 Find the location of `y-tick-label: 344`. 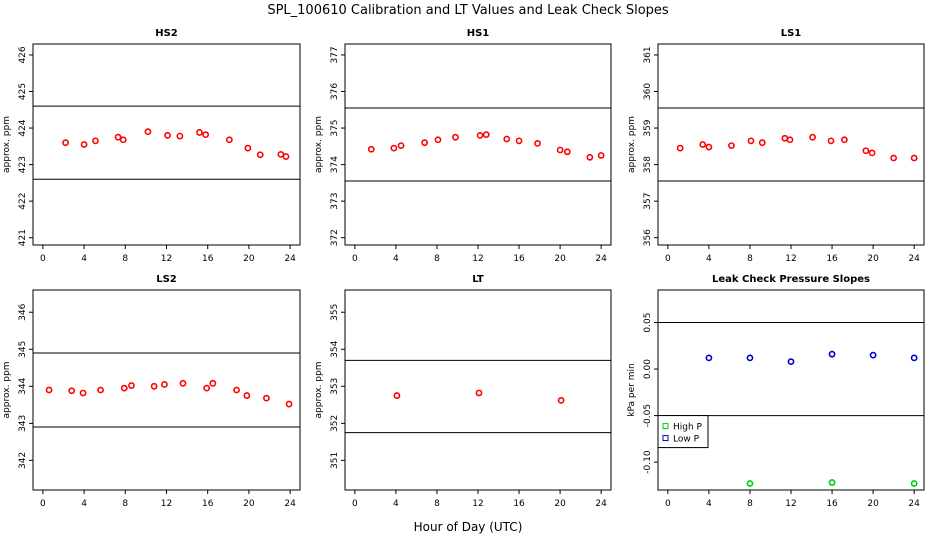

y-tick-label: 344 is located at coordinates (23, 385).